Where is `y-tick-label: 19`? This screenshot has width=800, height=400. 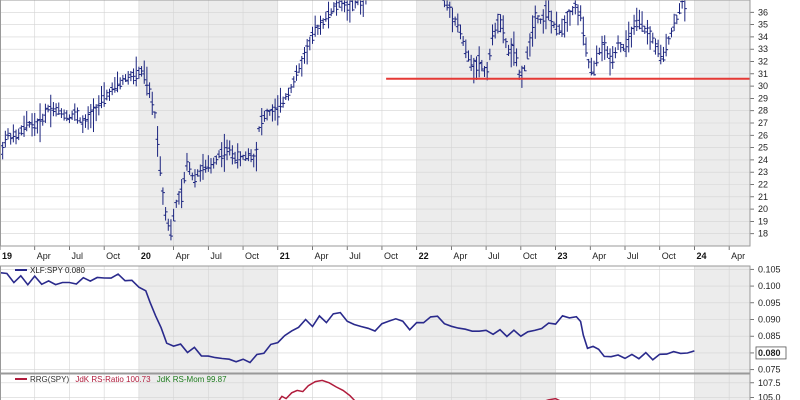 y-tick-label: 19 is located at coordinates (763, 221).